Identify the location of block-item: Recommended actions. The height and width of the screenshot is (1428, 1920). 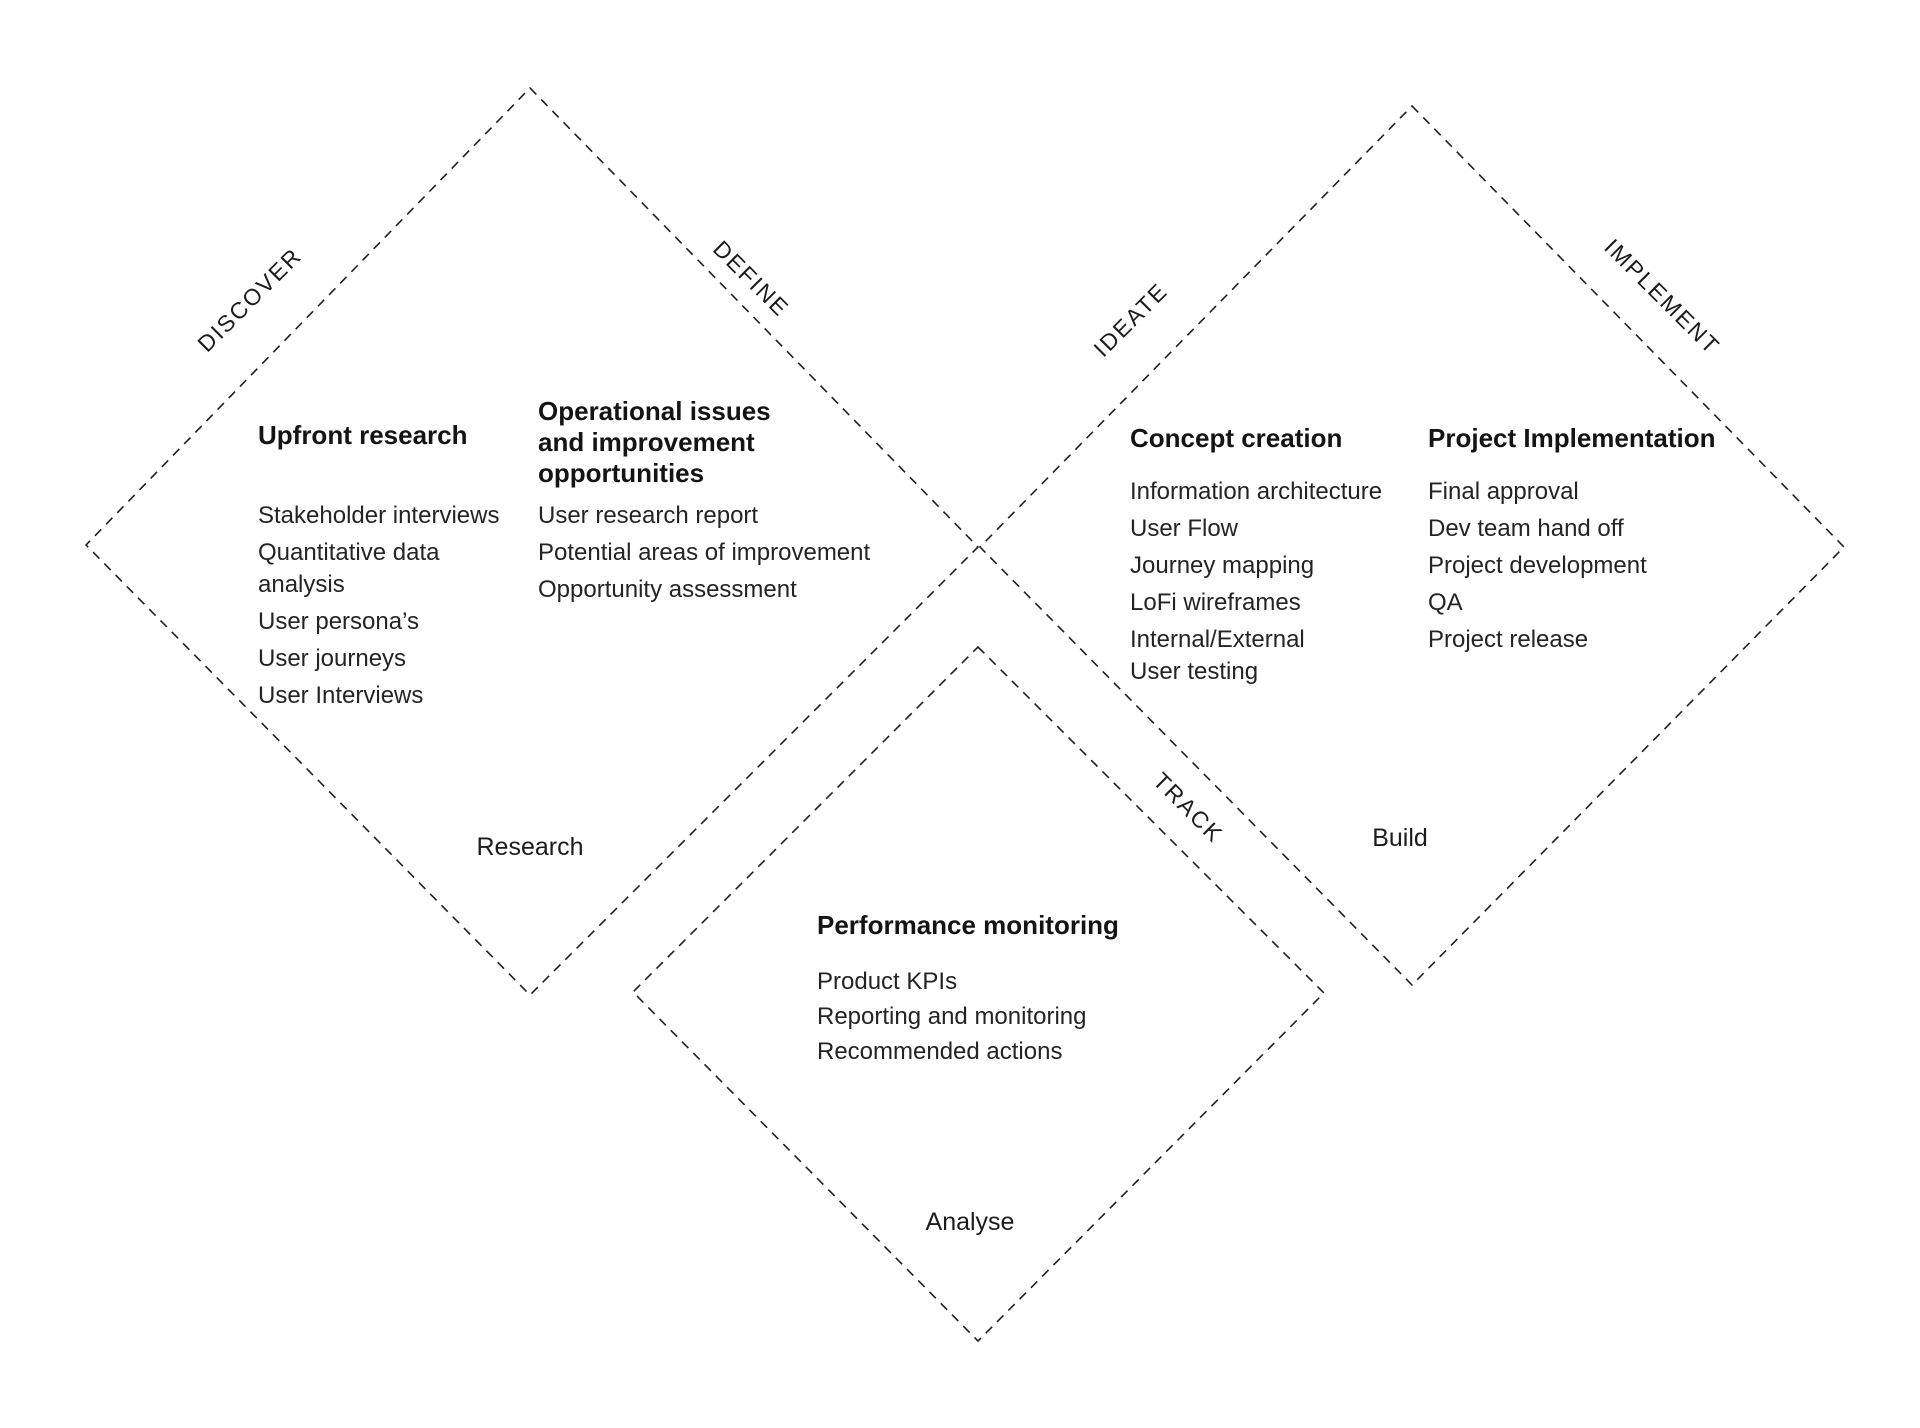
(940, 1051).